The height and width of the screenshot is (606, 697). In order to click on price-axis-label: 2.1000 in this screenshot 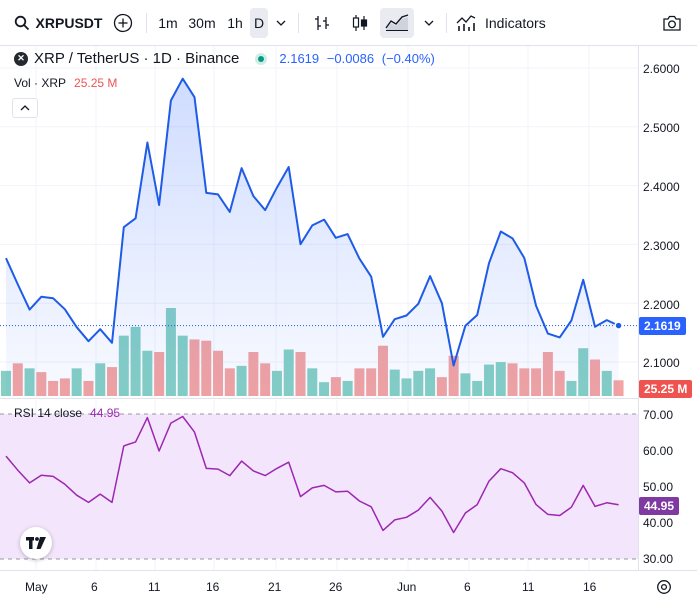, I will do `click(661, 363)`.